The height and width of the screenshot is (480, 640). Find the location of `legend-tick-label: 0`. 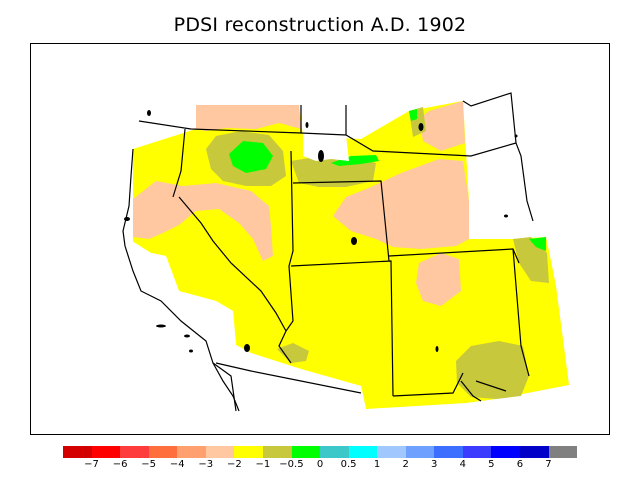

legend-tick-label: 0 is located at coordinates (320, 464).